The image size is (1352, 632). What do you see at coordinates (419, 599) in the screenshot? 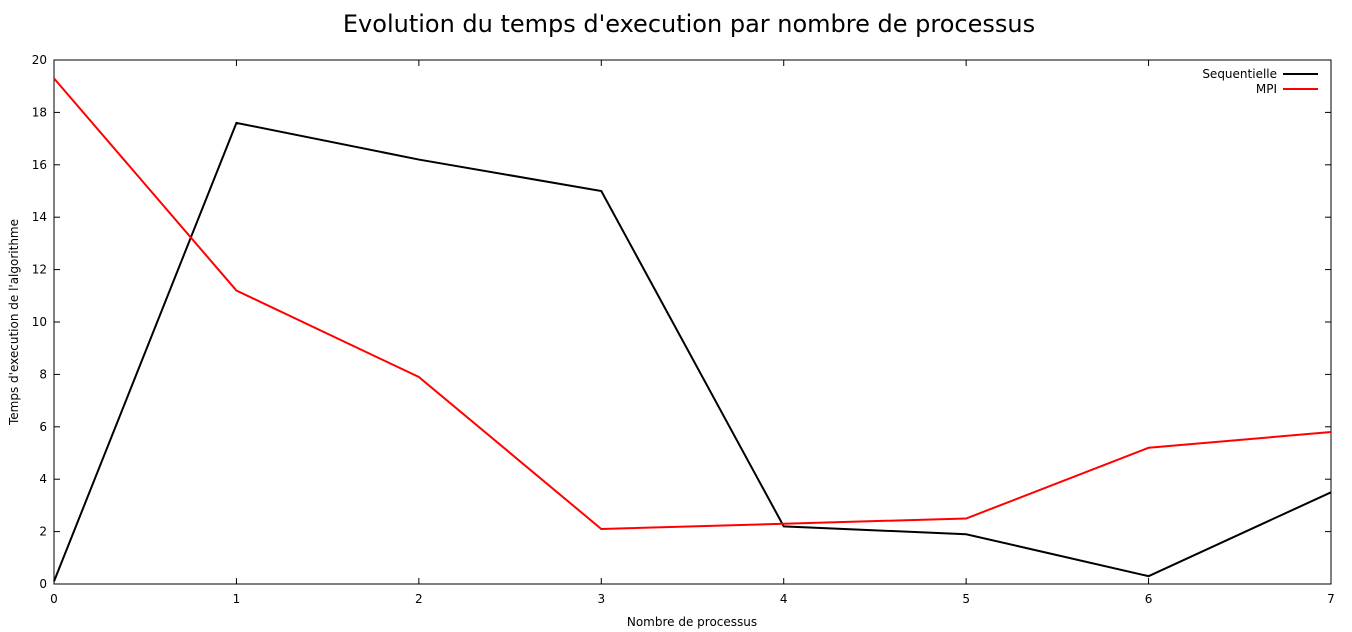
I see `x-tick-label: 2` at bounding box center [419, 599].